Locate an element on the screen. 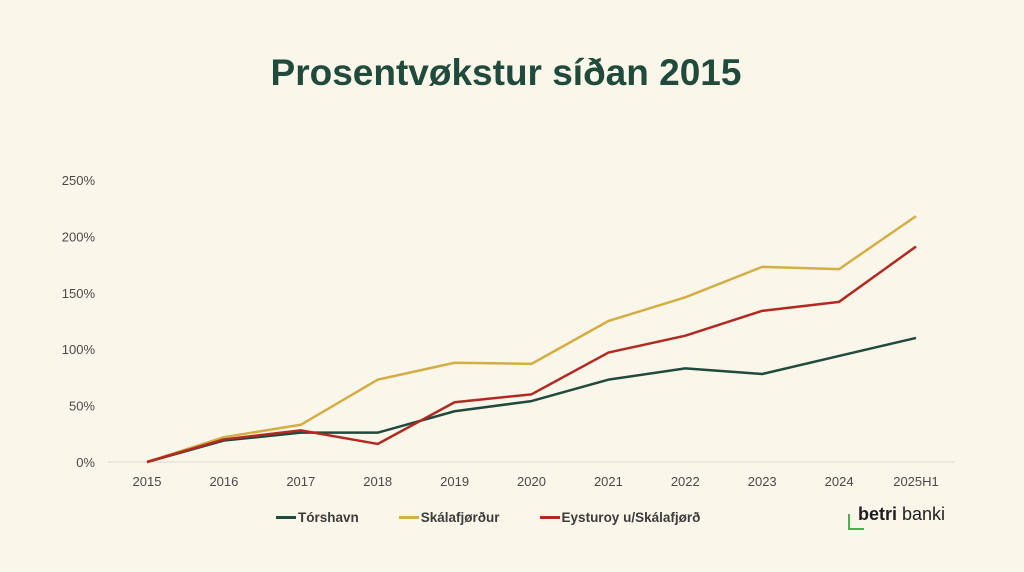  y-tick-label: 250% is located at coordinates (79, 180).